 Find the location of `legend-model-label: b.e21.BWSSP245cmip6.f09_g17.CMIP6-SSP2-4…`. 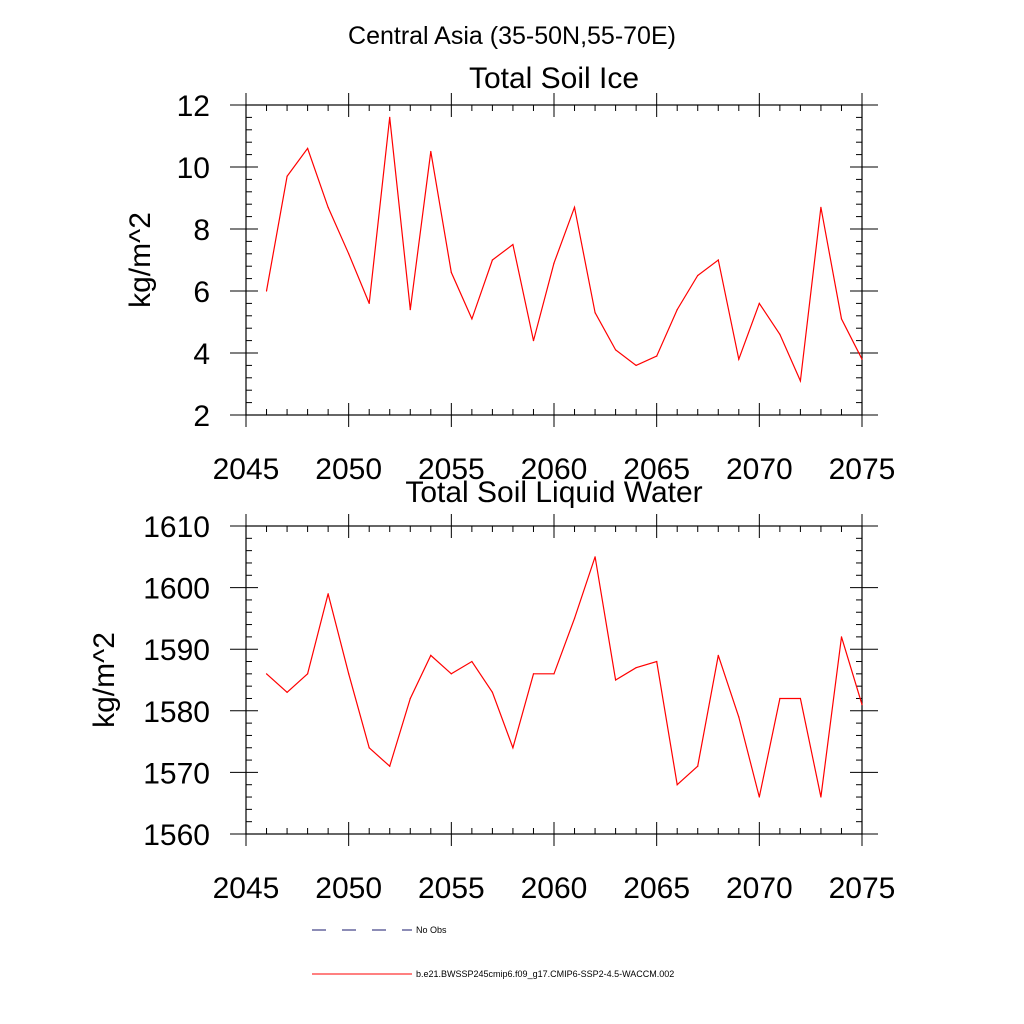

legend-model-label: b.e21.BWSSP245cmip6.f09_g17.CMIP6-SSP2-4… is located at coordinates (545, 974).